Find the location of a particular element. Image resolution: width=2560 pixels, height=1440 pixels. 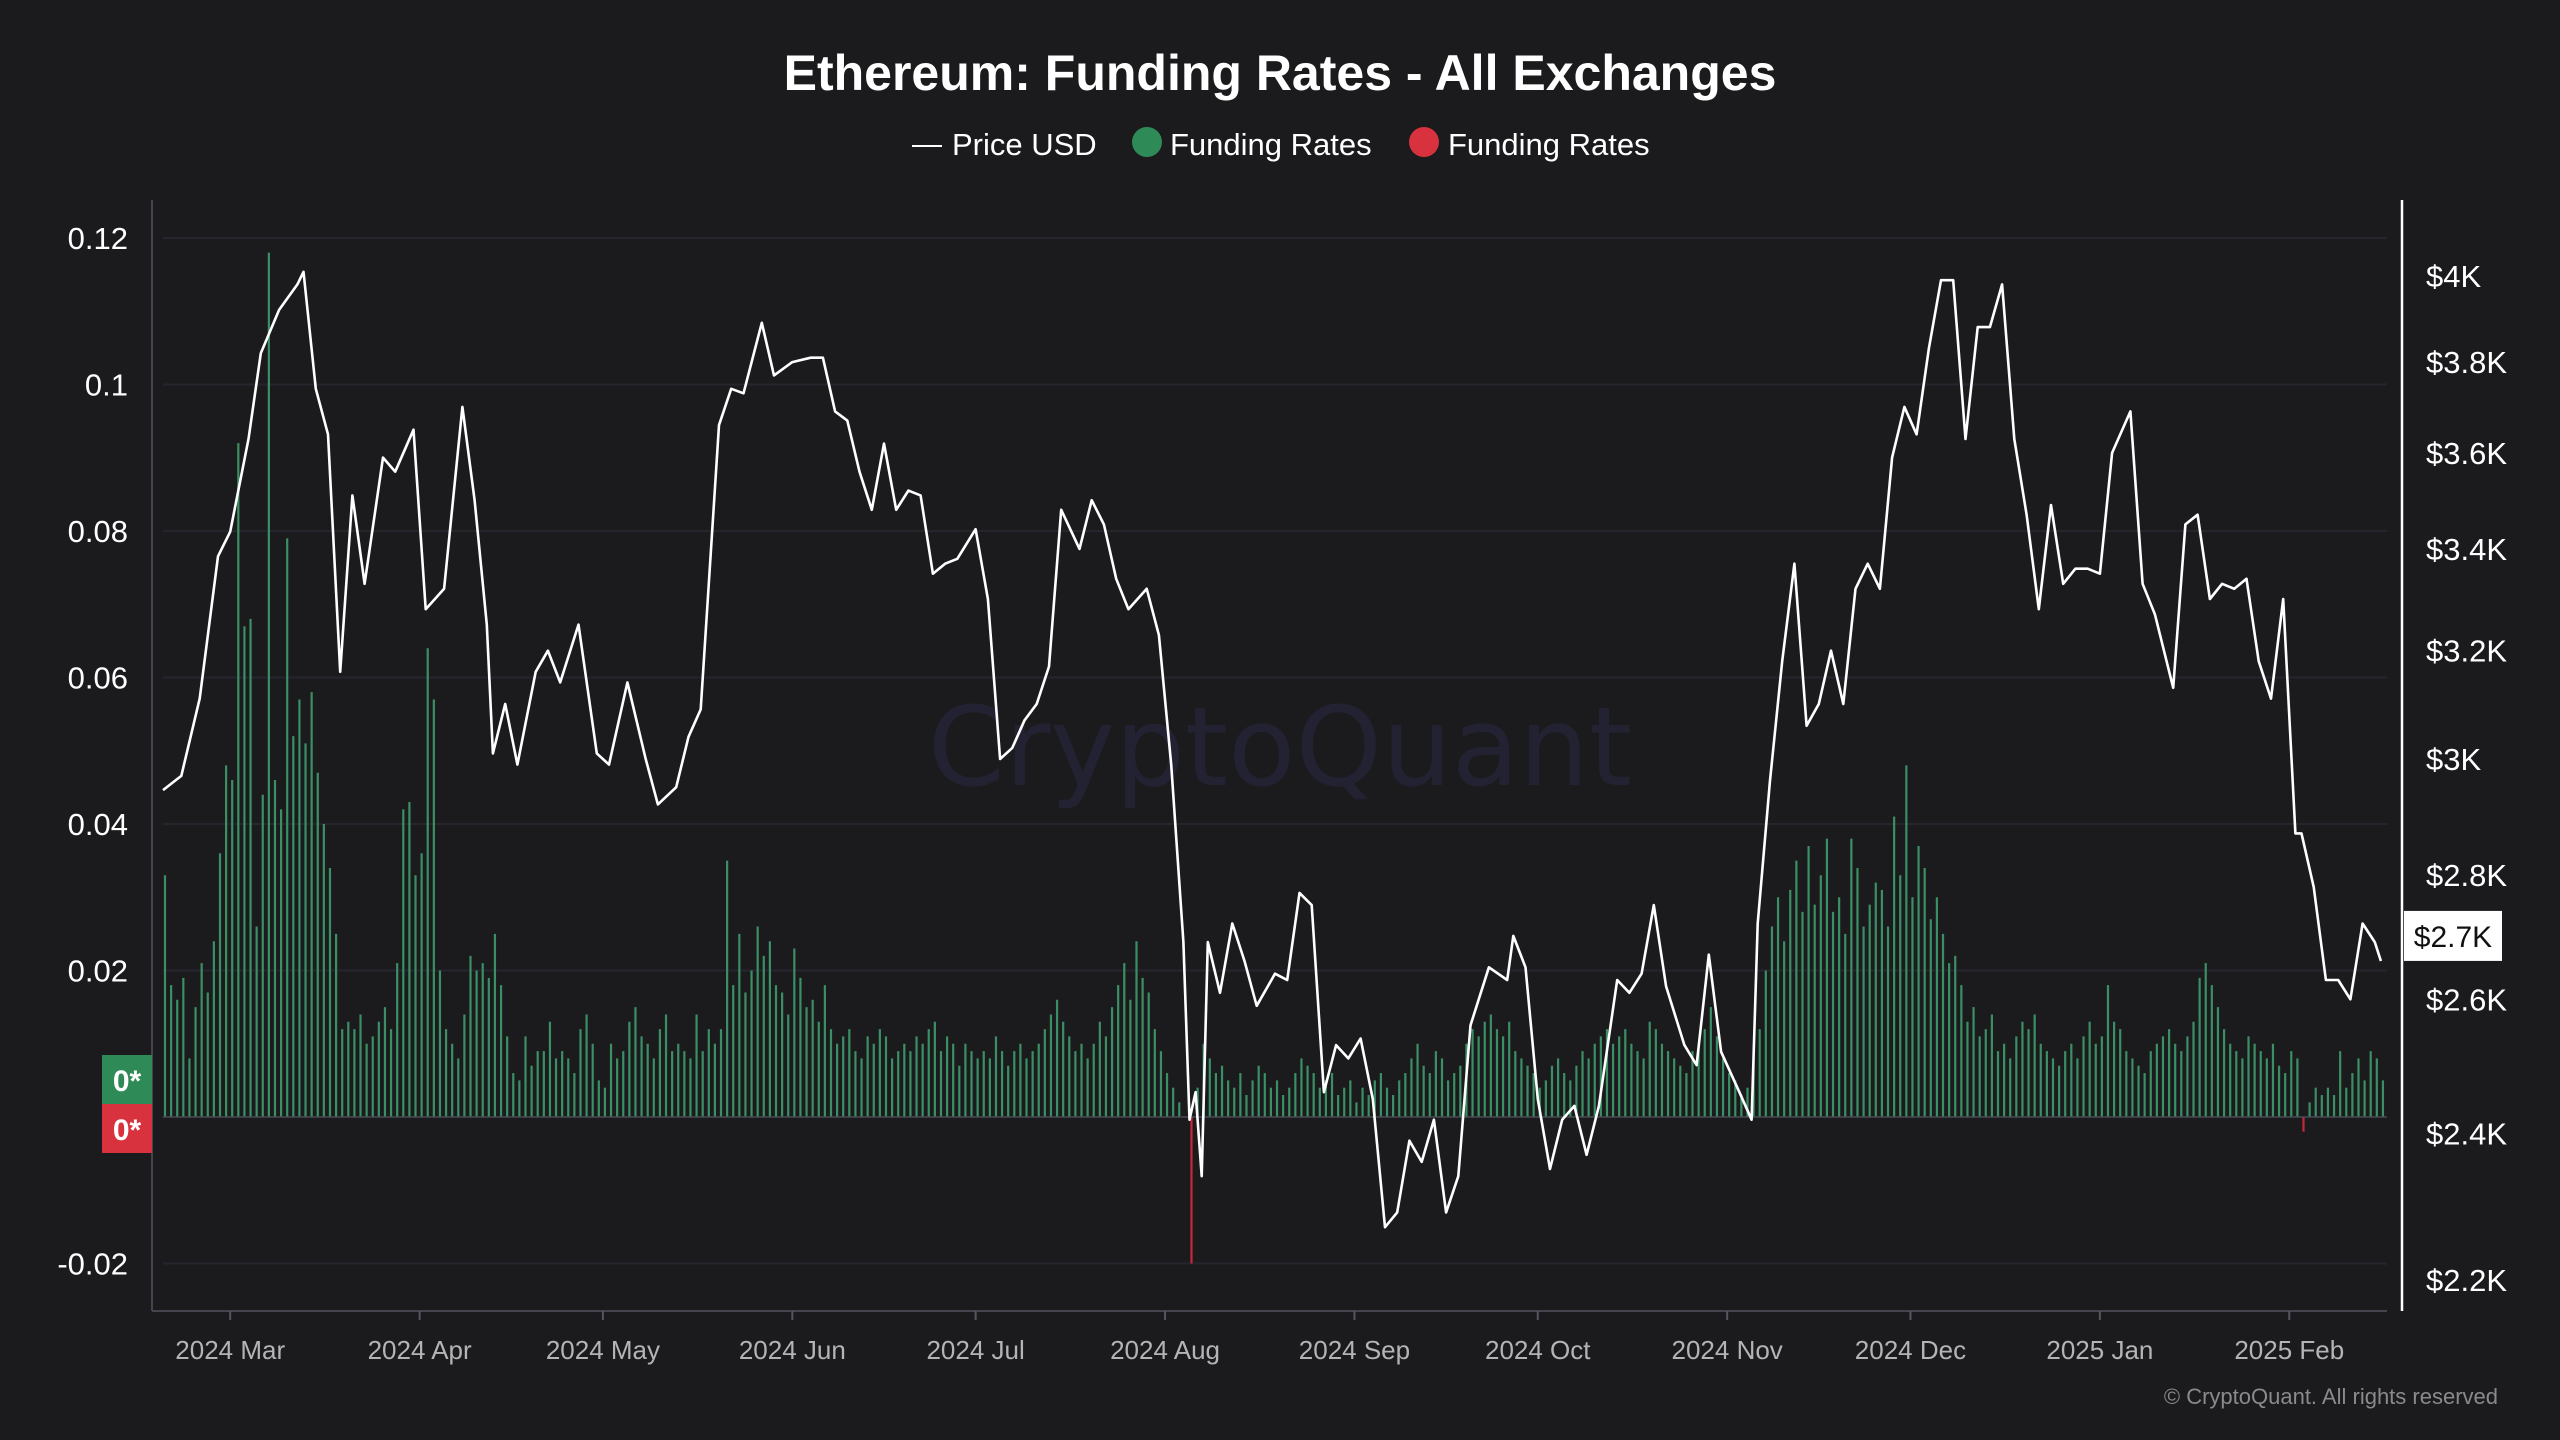

legend-green-dot-icon is located at coordinates (1147, 142).